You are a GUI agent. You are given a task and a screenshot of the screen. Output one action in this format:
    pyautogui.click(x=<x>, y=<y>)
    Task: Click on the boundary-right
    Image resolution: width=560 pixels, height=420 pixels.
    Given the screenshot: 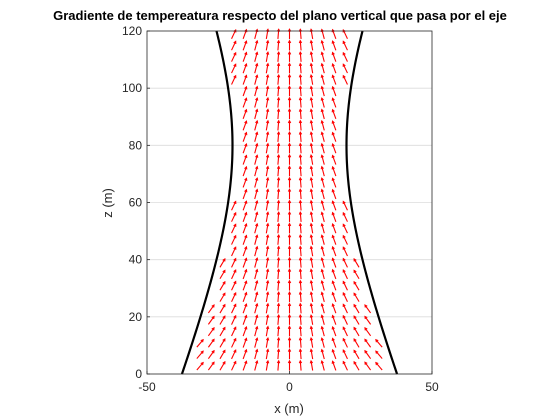 What is the action you would take?
    pyautogui.click(x=372, y=202)
    